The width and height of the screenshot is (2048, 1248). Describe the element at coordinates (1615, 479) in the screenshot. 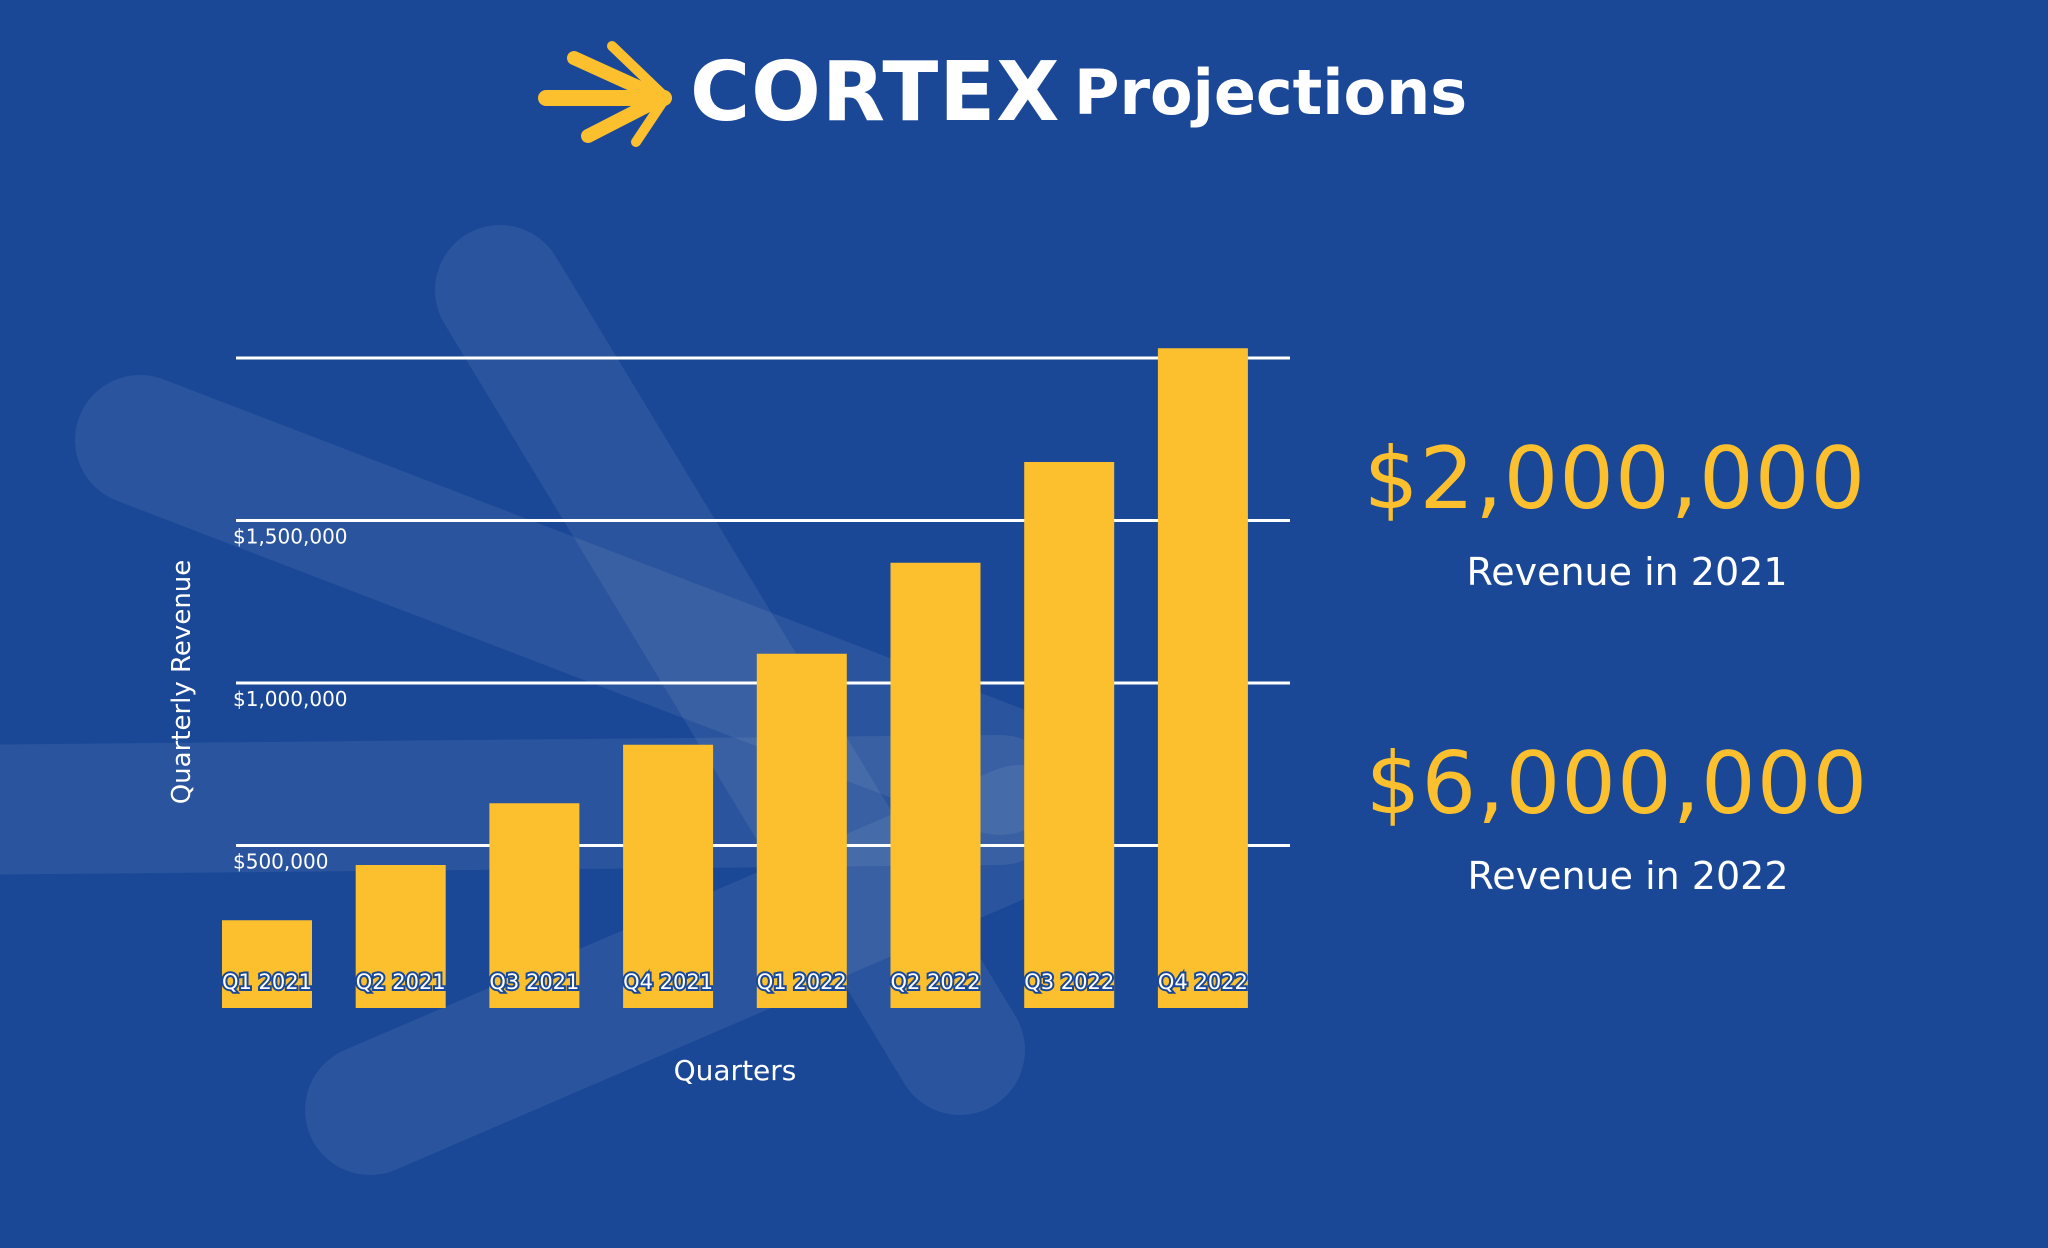

I see `stat-2021-value: $2,000,000` at that location.